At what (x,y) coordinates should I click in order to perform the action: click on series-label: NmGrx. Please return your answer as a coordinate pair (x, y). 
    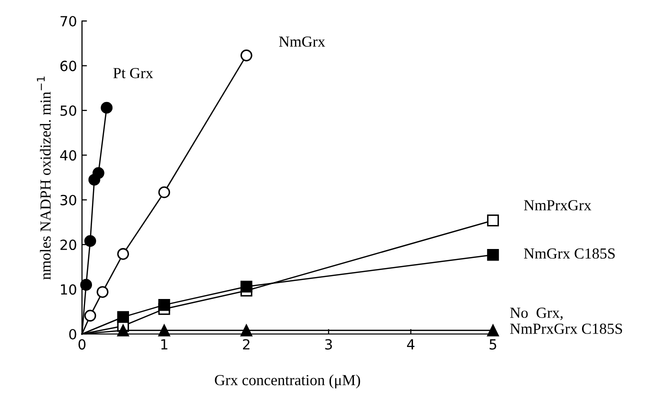
    Looking at the image, I should click on (302, 41).